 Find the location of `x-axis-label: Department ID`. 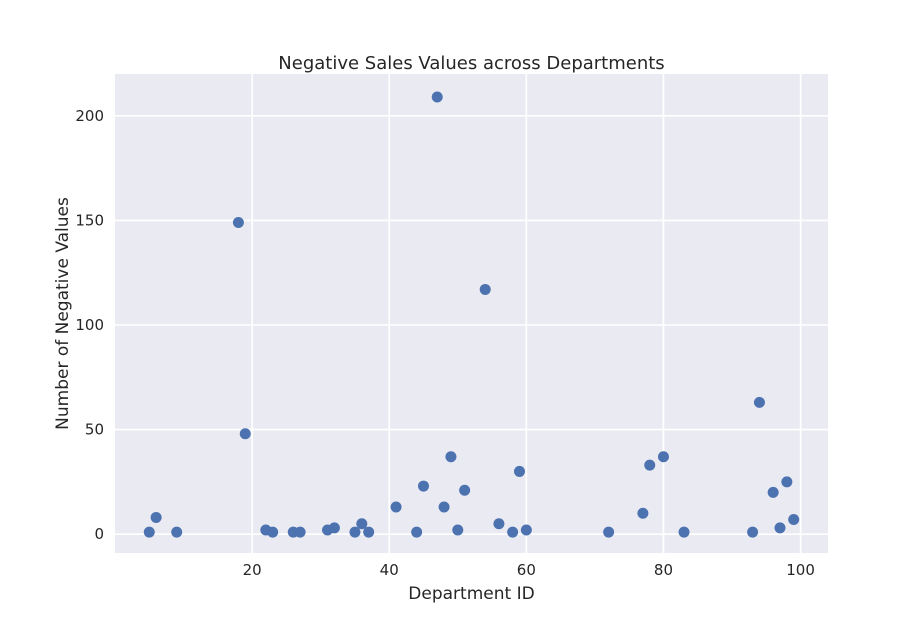

x-axis-label: Department ID is located at coordinates (471, 594).